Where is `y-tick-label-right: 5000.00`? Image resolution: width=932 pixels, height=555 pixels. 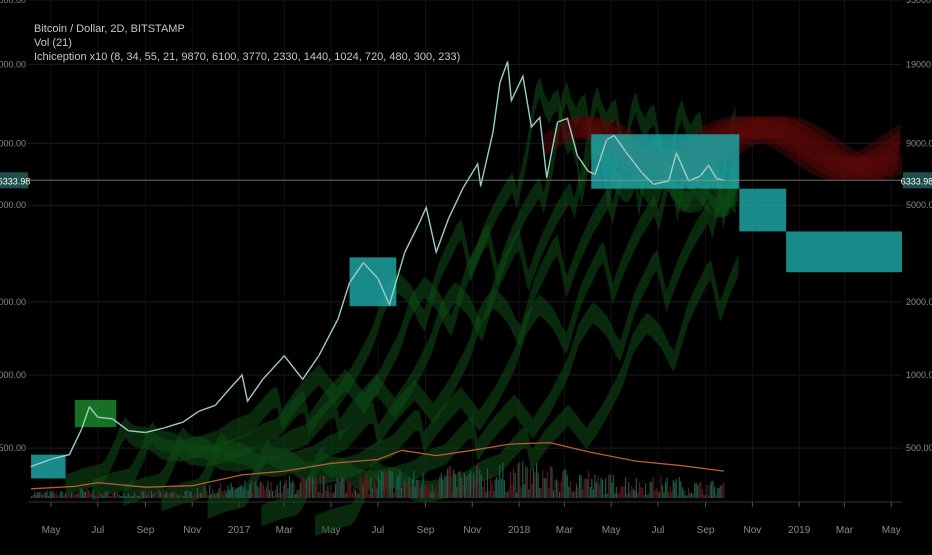
y-tick-label-right: 5000.00 is located at coordinates (919, 205).